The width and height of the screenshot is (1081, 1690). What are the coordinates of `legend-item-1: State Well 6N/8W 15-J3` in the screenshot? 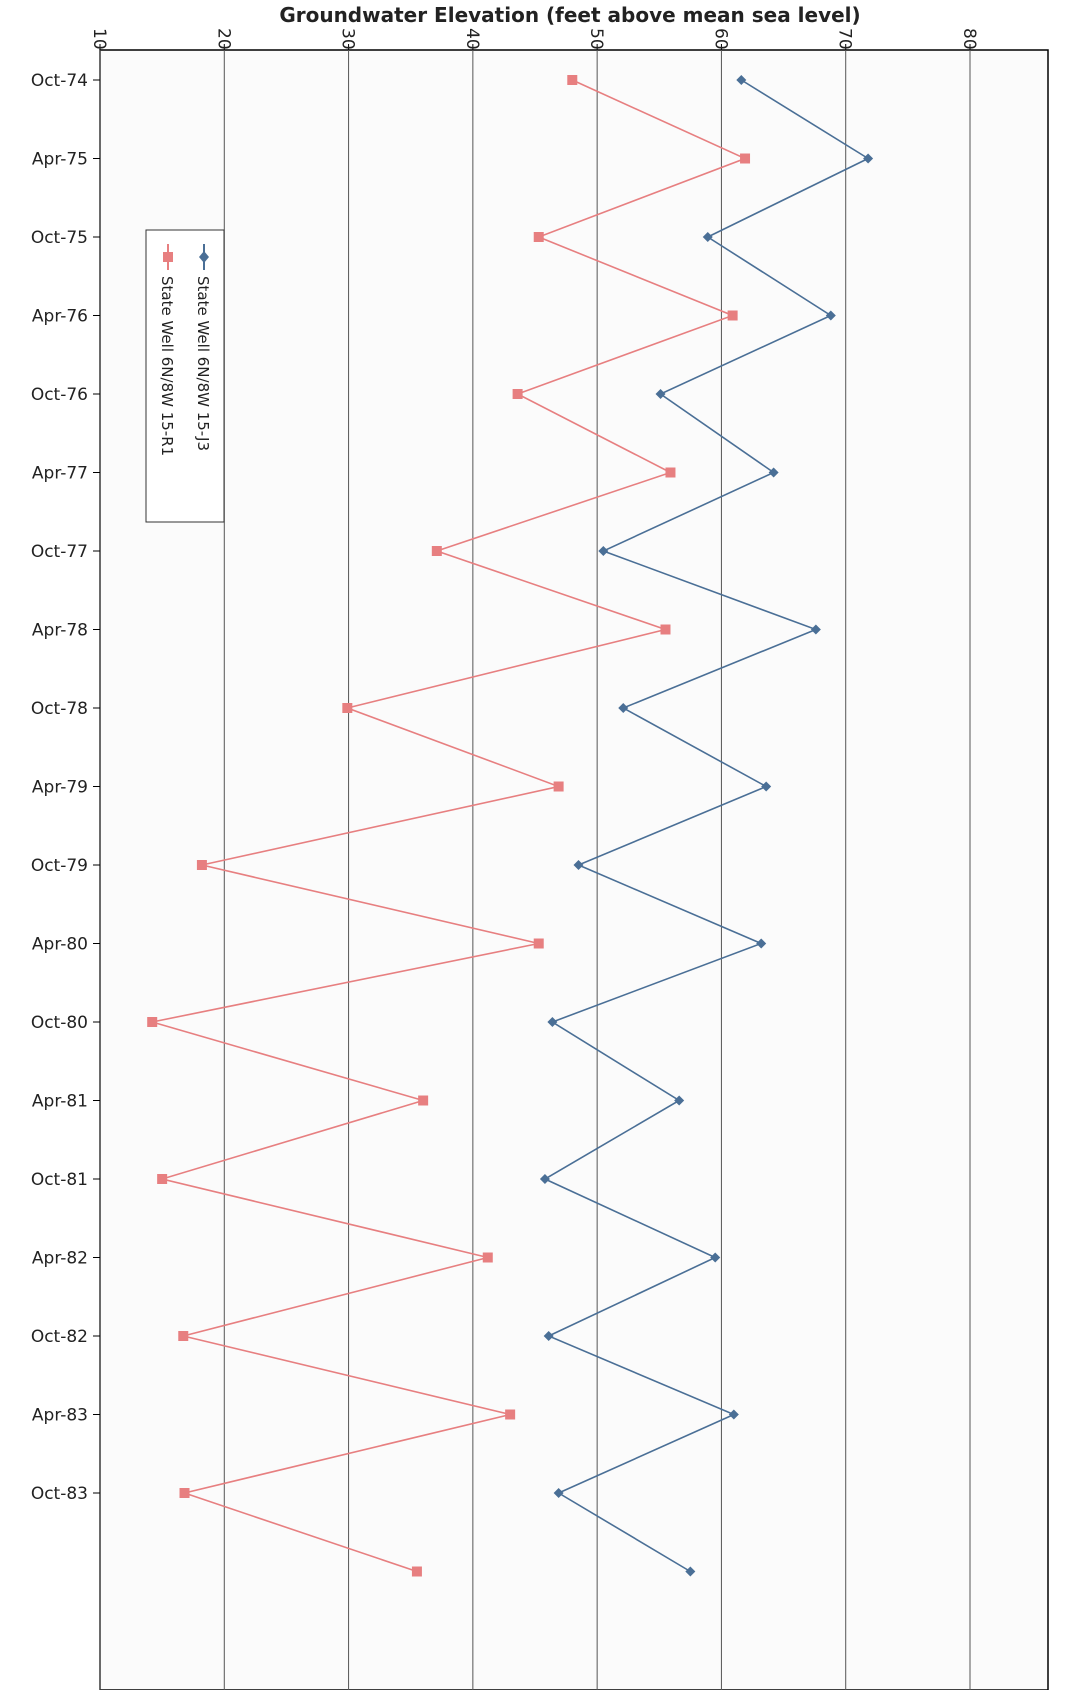 It's located at (203, 347).